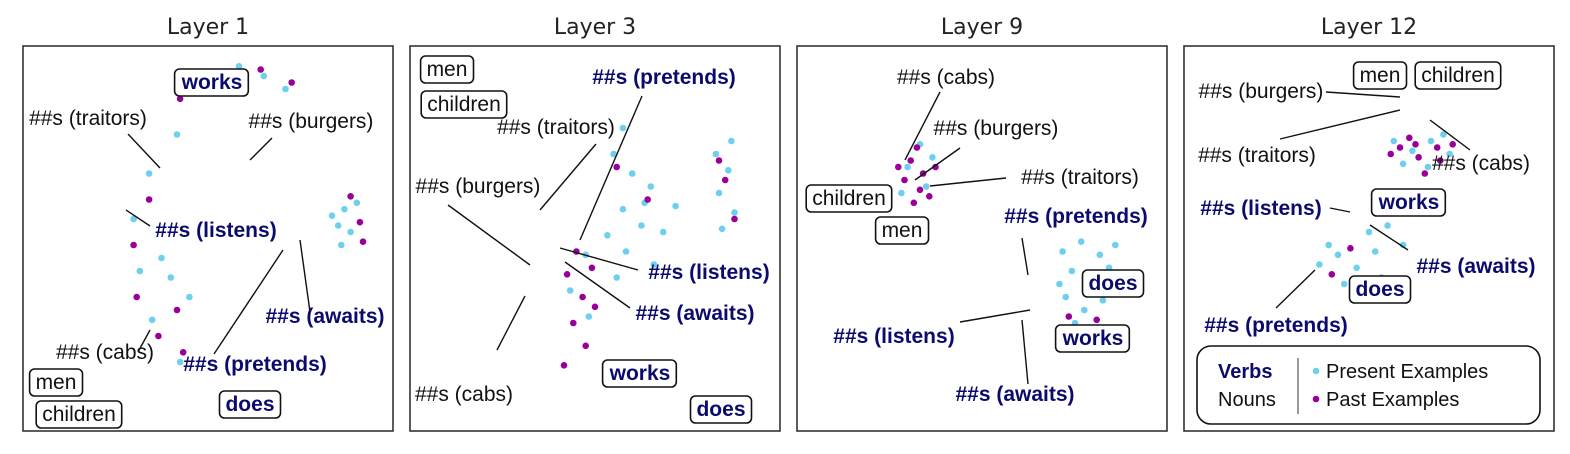  What do you see at coordinates (595, 27) in the screenshot?
I see `panel-title: Layer 3` at bounding box center [595, 27].